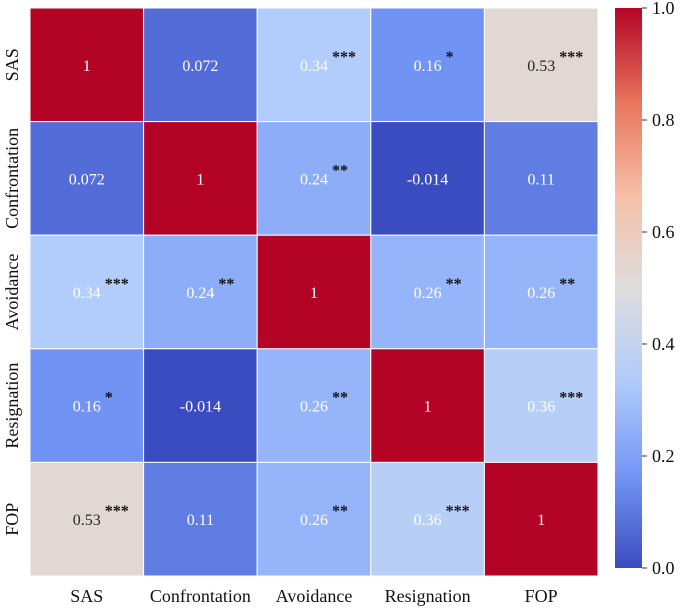 The width and height of the screenshot is (685, 613). What do you see at coordinates (12, 64) in the screenshot?
I see `y-tick-label: SAS` at bounding box center [12, 64].